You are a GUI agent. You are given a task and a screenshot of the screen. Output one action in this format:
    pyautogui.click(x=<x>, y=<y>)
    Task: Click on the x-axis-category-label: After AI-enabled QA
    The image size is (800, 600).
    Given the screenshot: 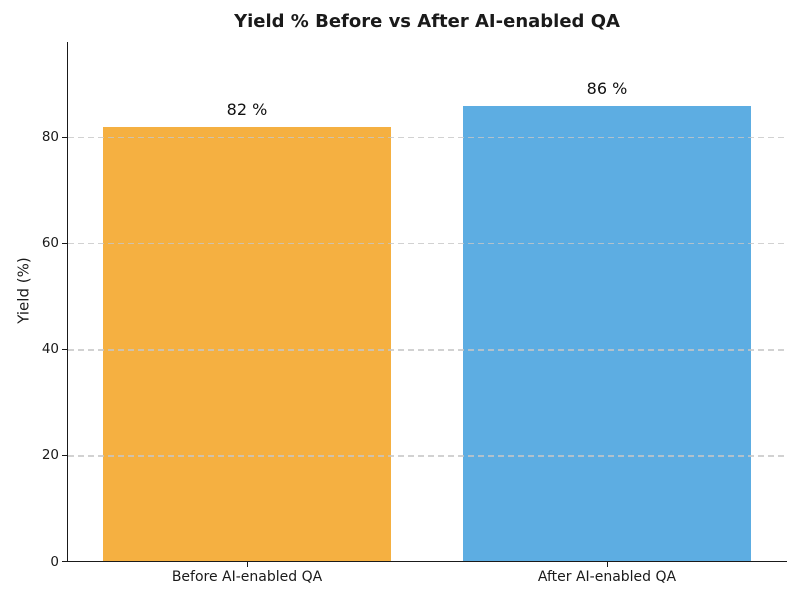 What is the action you would take?
    pyautogui.click(x=607, y=577)
    